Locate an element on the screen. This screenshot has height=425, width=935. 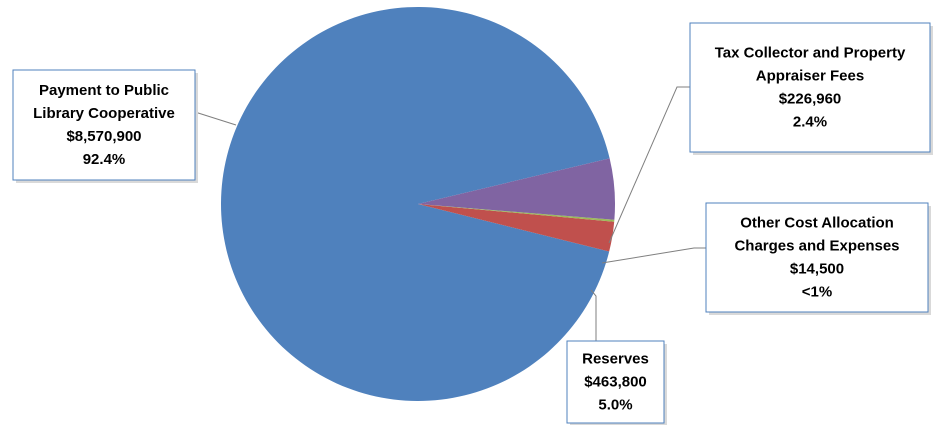
label-name-line: Appraiser Fees is located at coordinates (810, 76).